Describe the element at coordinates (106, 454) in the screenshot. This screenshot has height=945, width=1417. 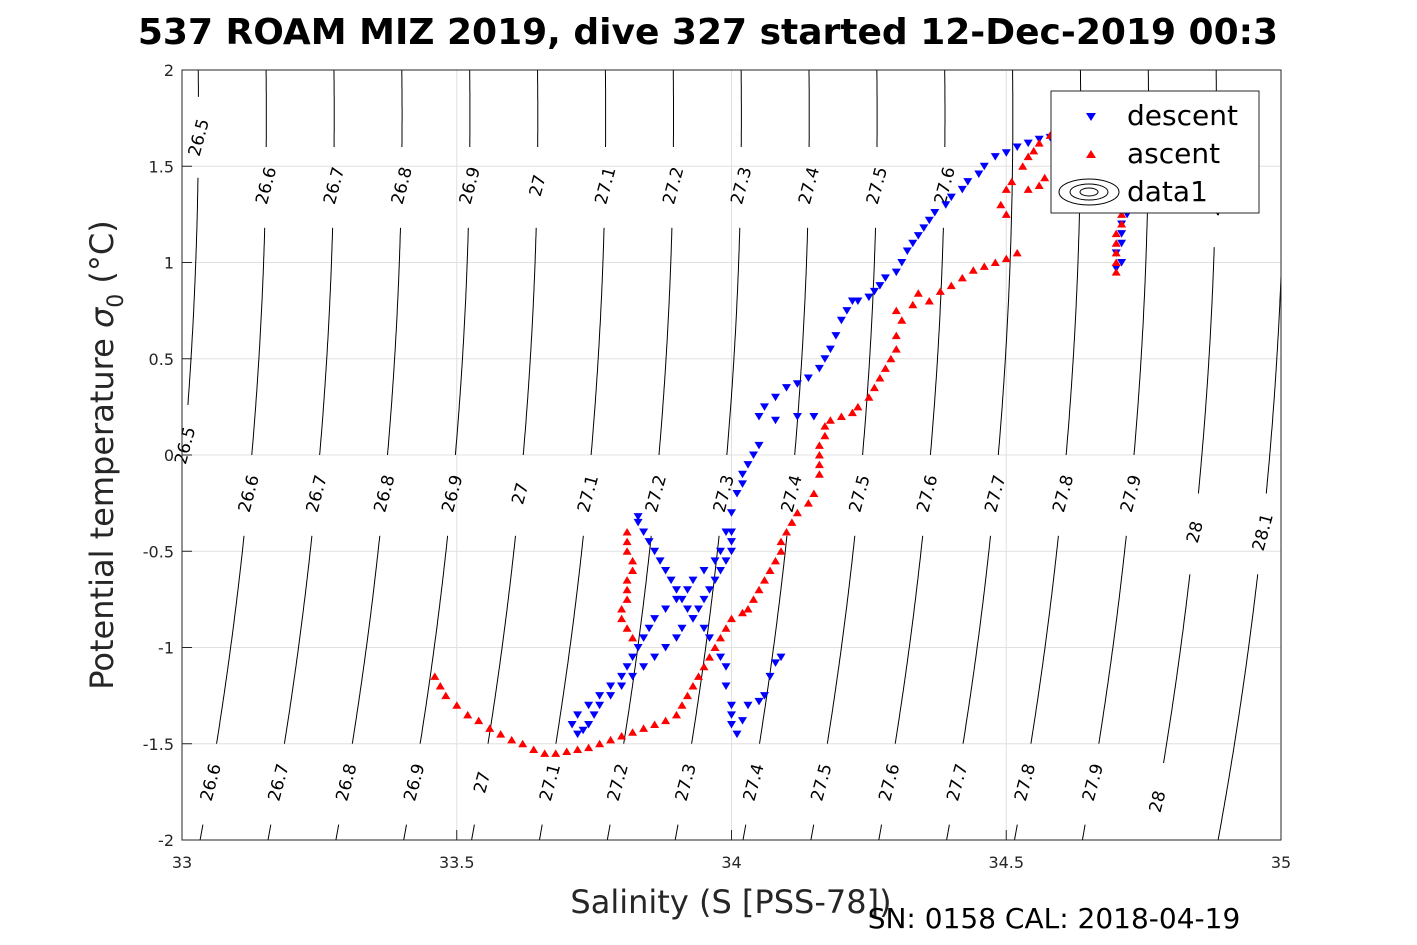
I see `y-axis-label: Potential temperature σ0 (°C)` at that location.